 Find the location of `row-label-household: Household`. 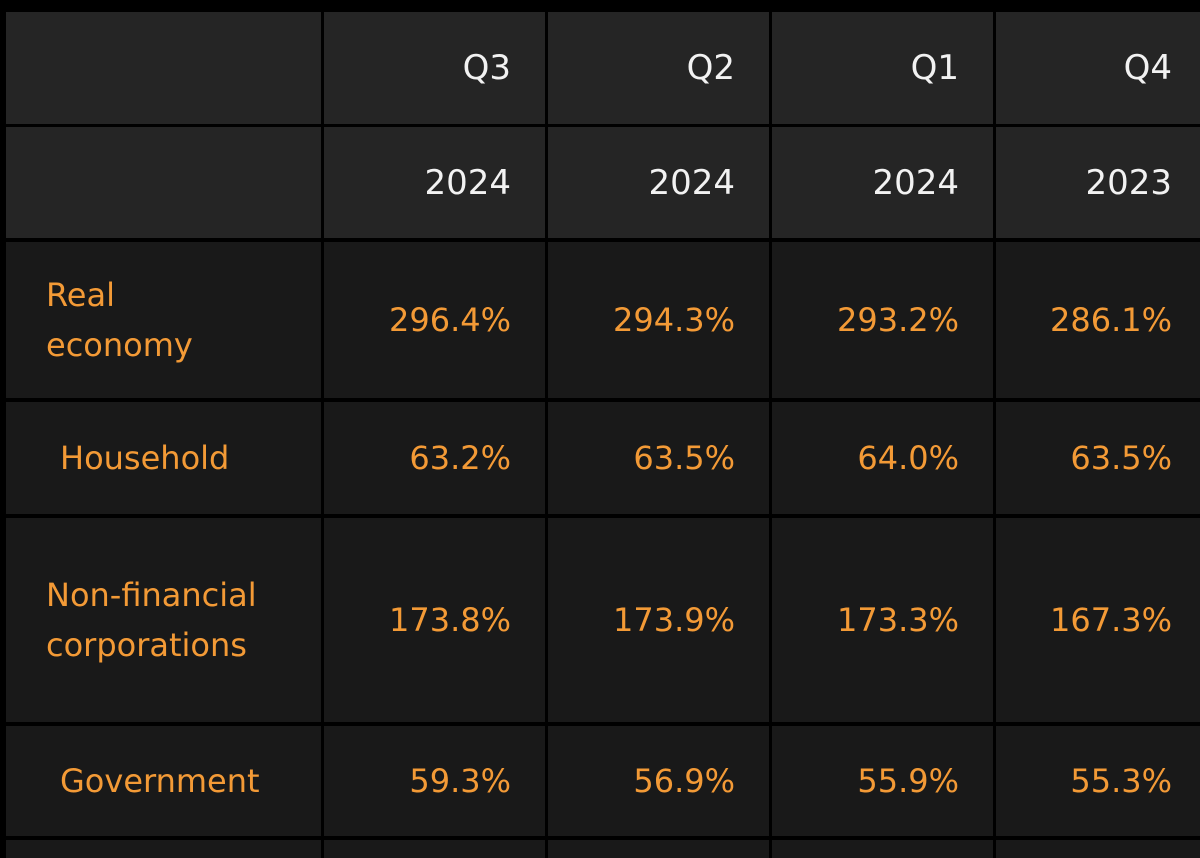

row-label-household: Household is located at coordinates (163, 458).